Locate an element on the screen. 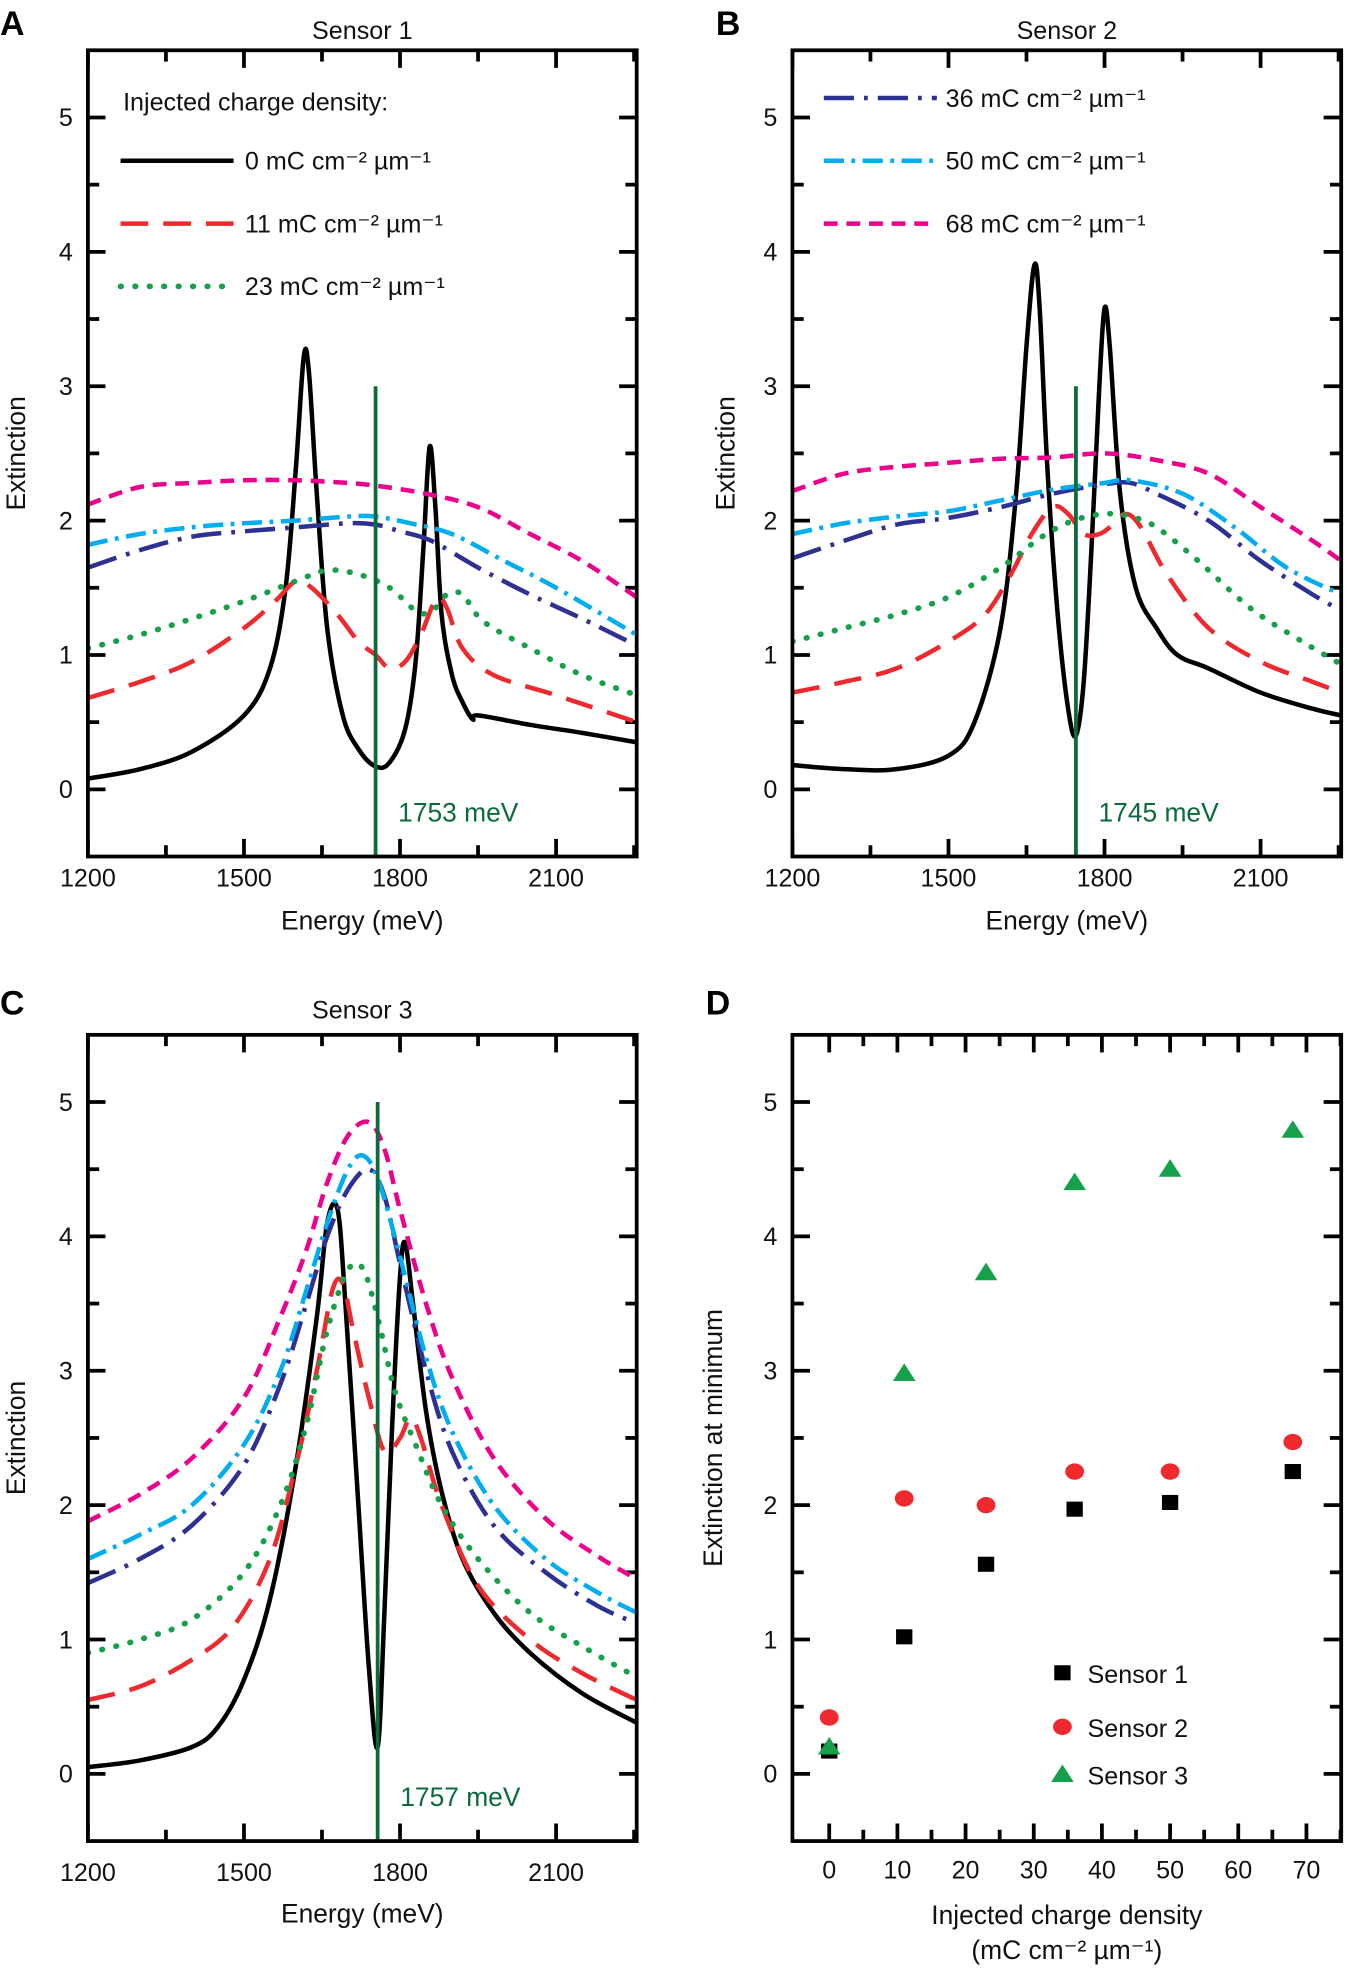 The width and height of the screenshot is (1350, 1978). panel-letter: B is located at coordinates (728, 24).